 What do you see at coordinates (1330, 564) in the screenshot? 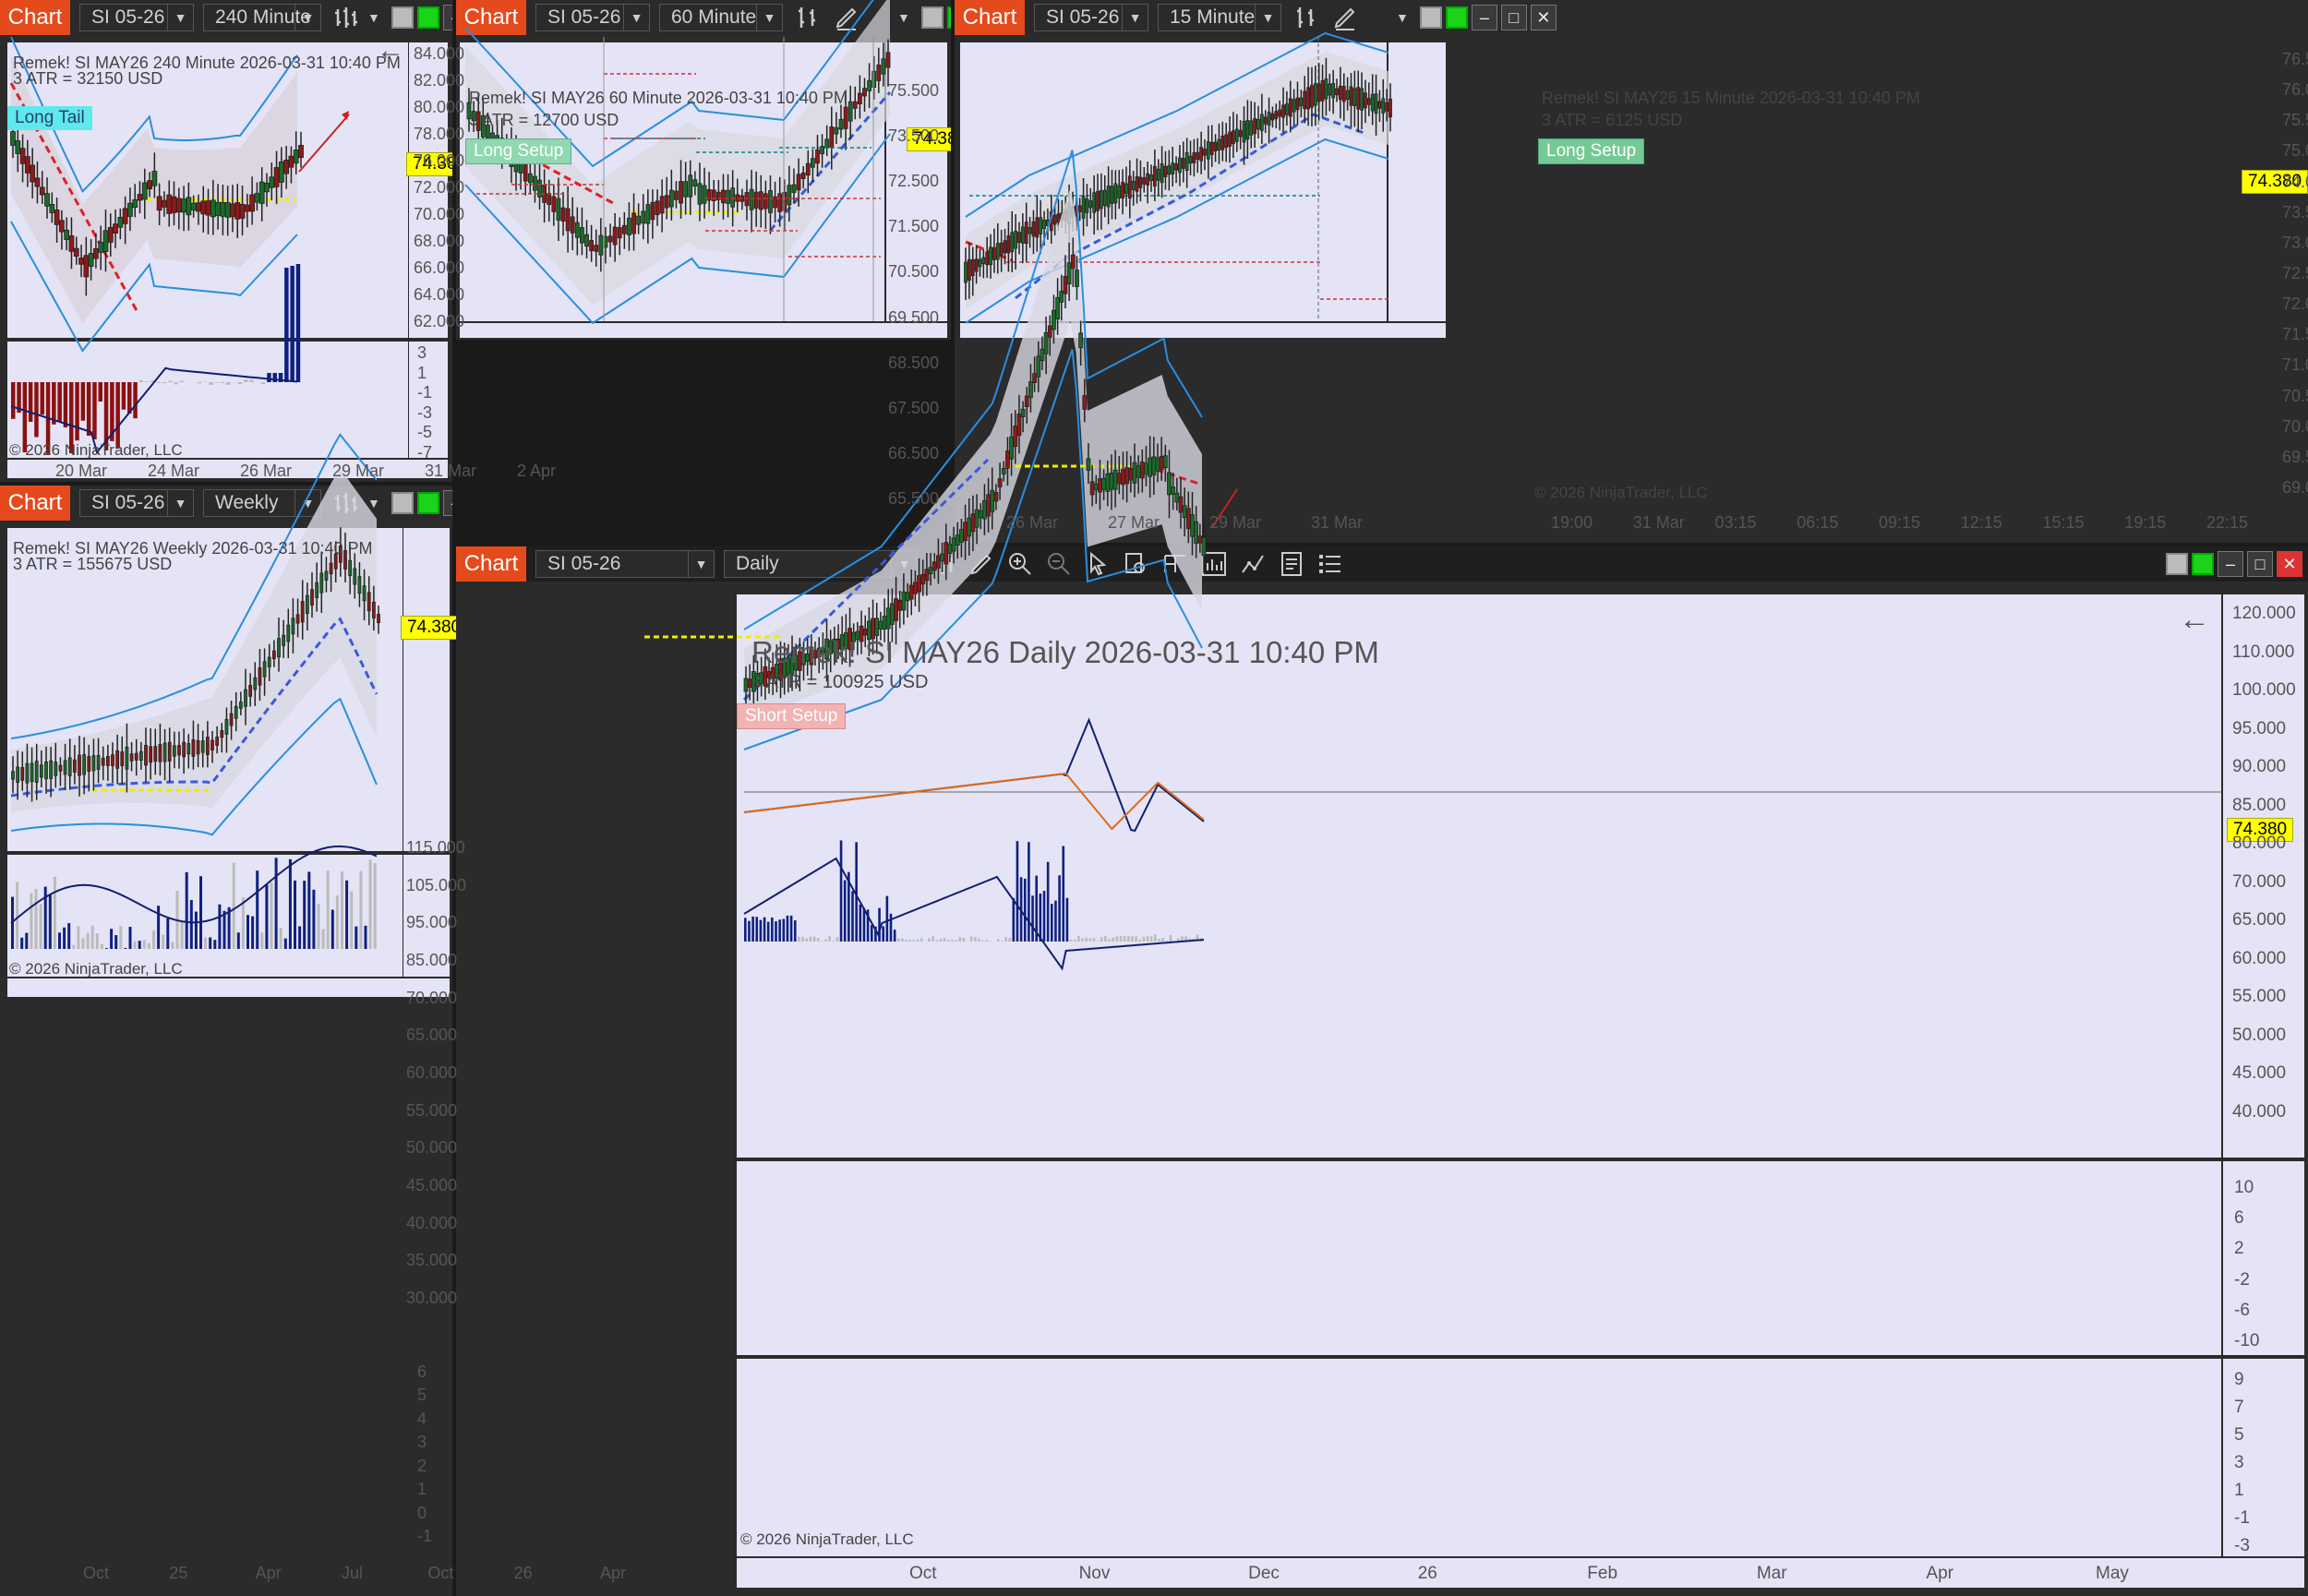
I see `list-icon` at bounding box center [1330, 564].